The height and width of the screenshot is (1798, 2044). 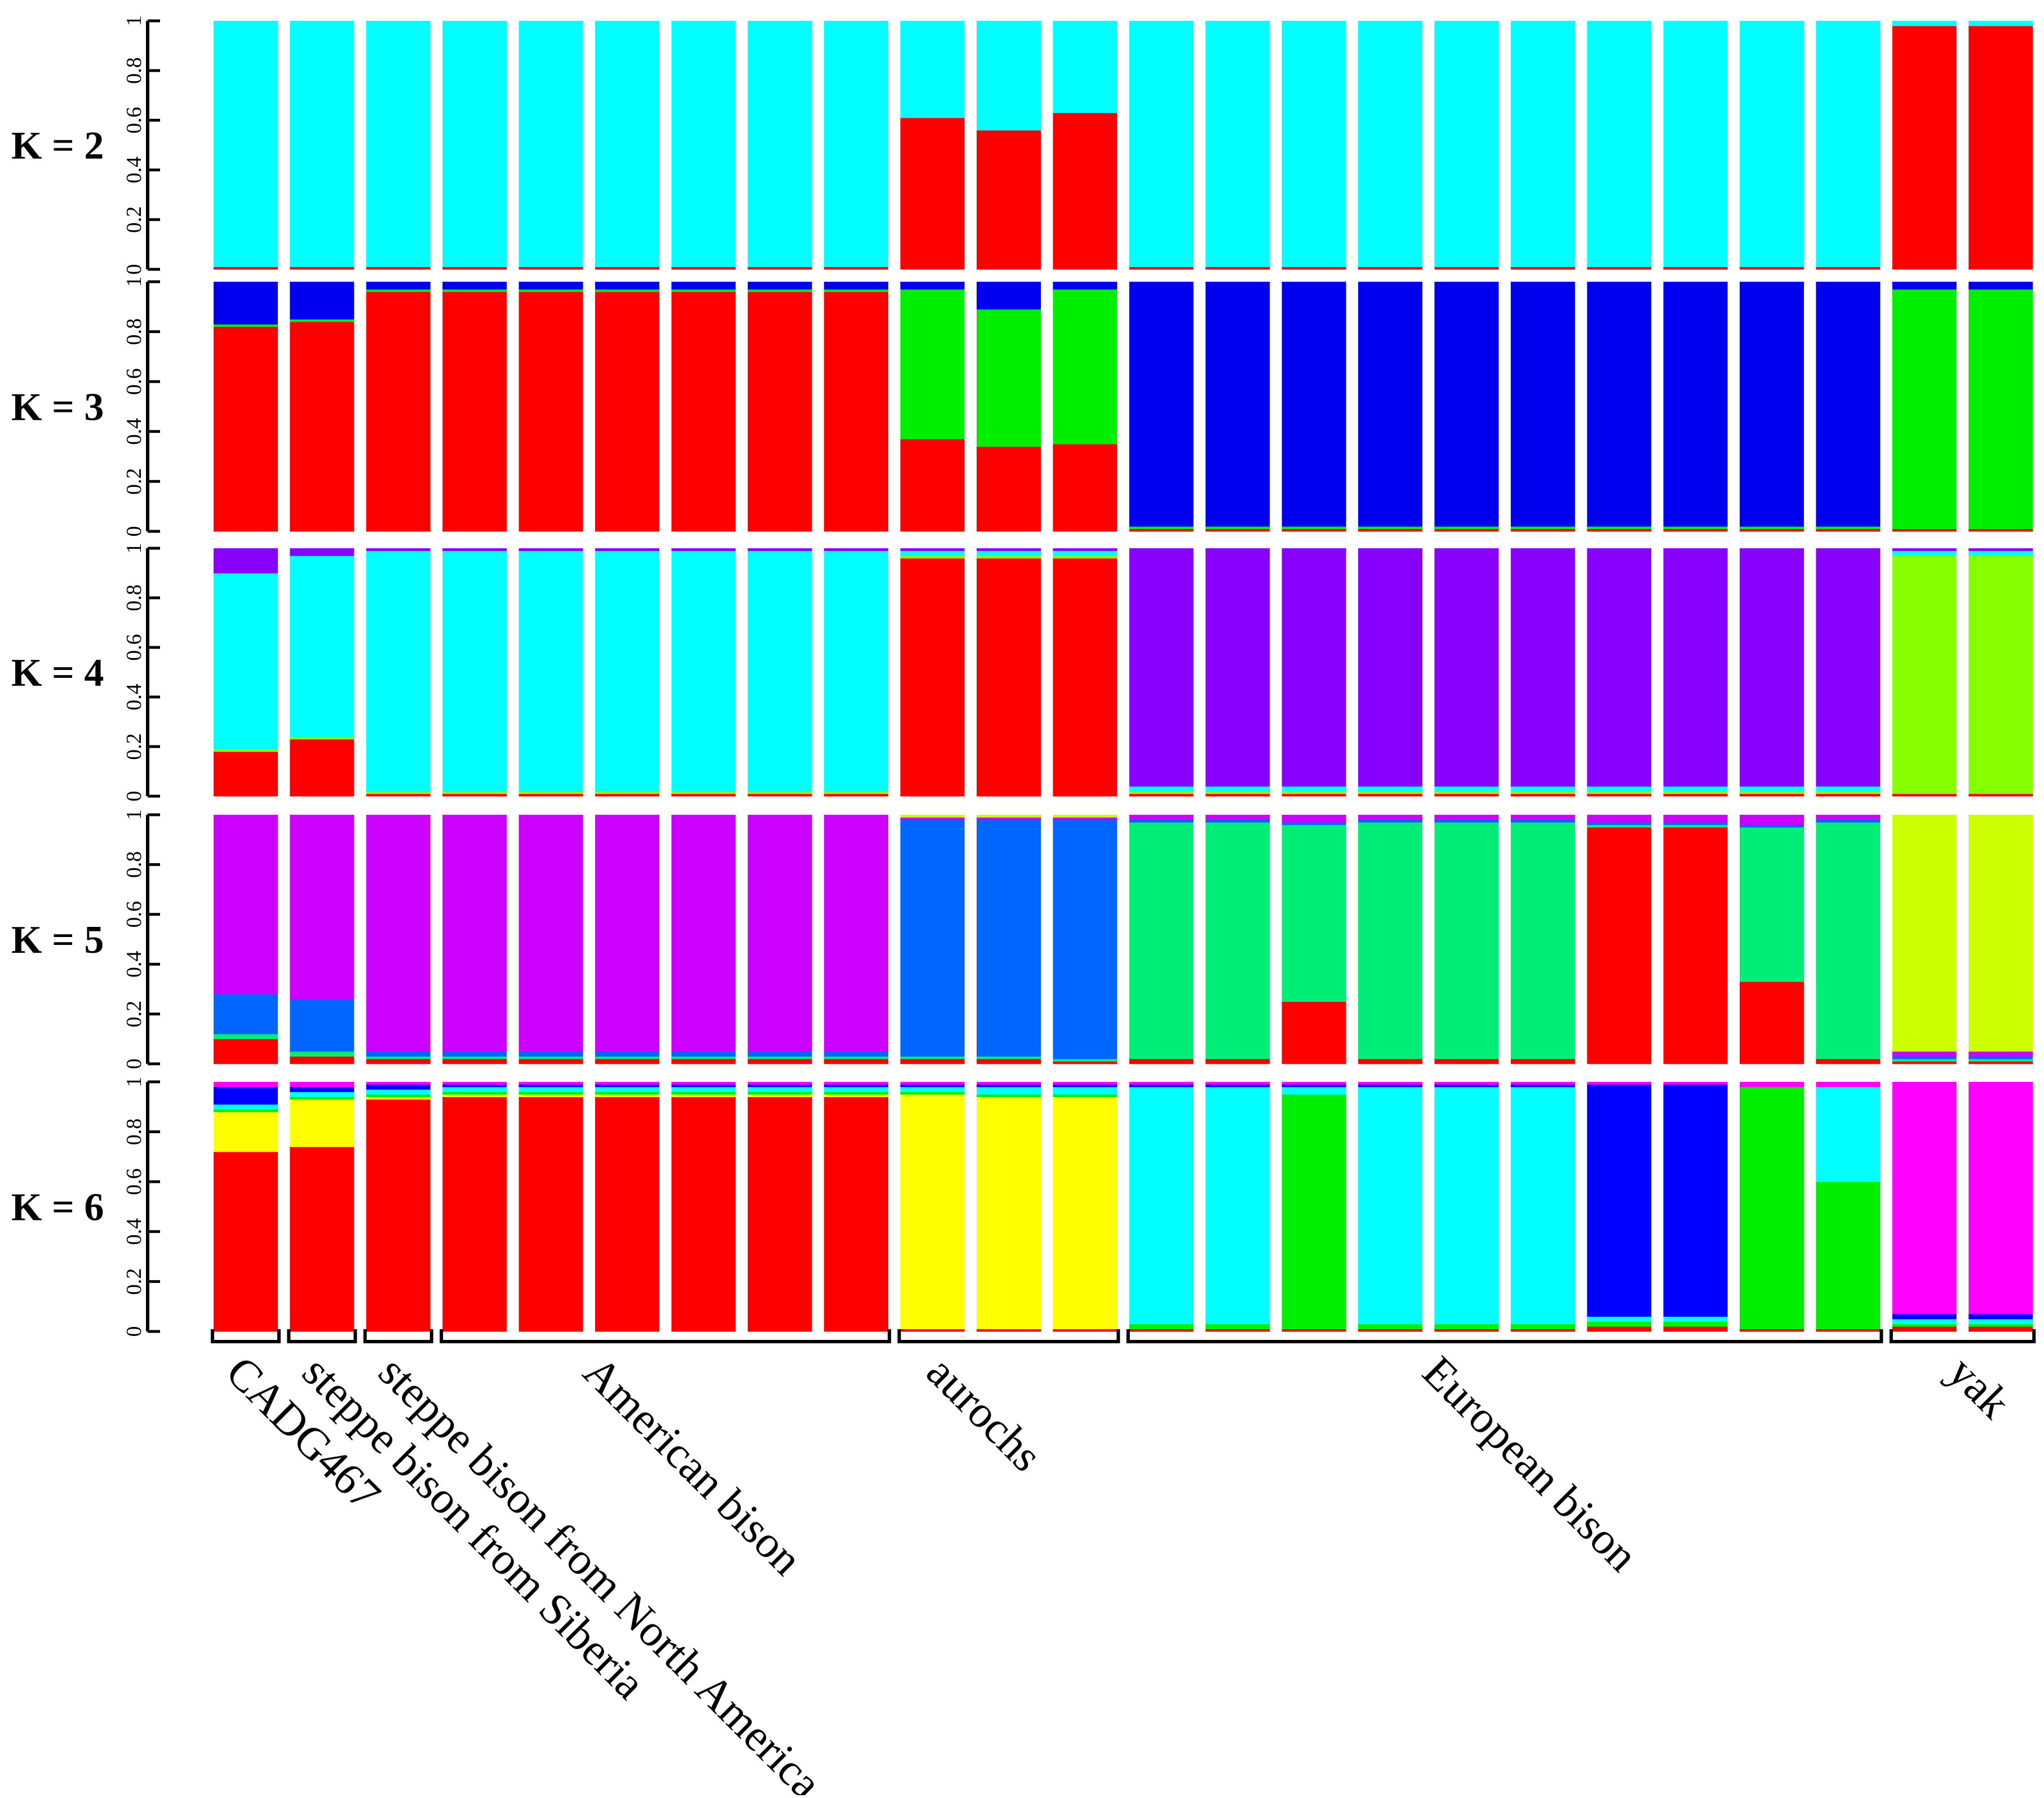 What do you see at coordinates (246, 429) in the screenshot?
I see `panel-k3-sample-1-red-segment` at bounding box center [246, 429].